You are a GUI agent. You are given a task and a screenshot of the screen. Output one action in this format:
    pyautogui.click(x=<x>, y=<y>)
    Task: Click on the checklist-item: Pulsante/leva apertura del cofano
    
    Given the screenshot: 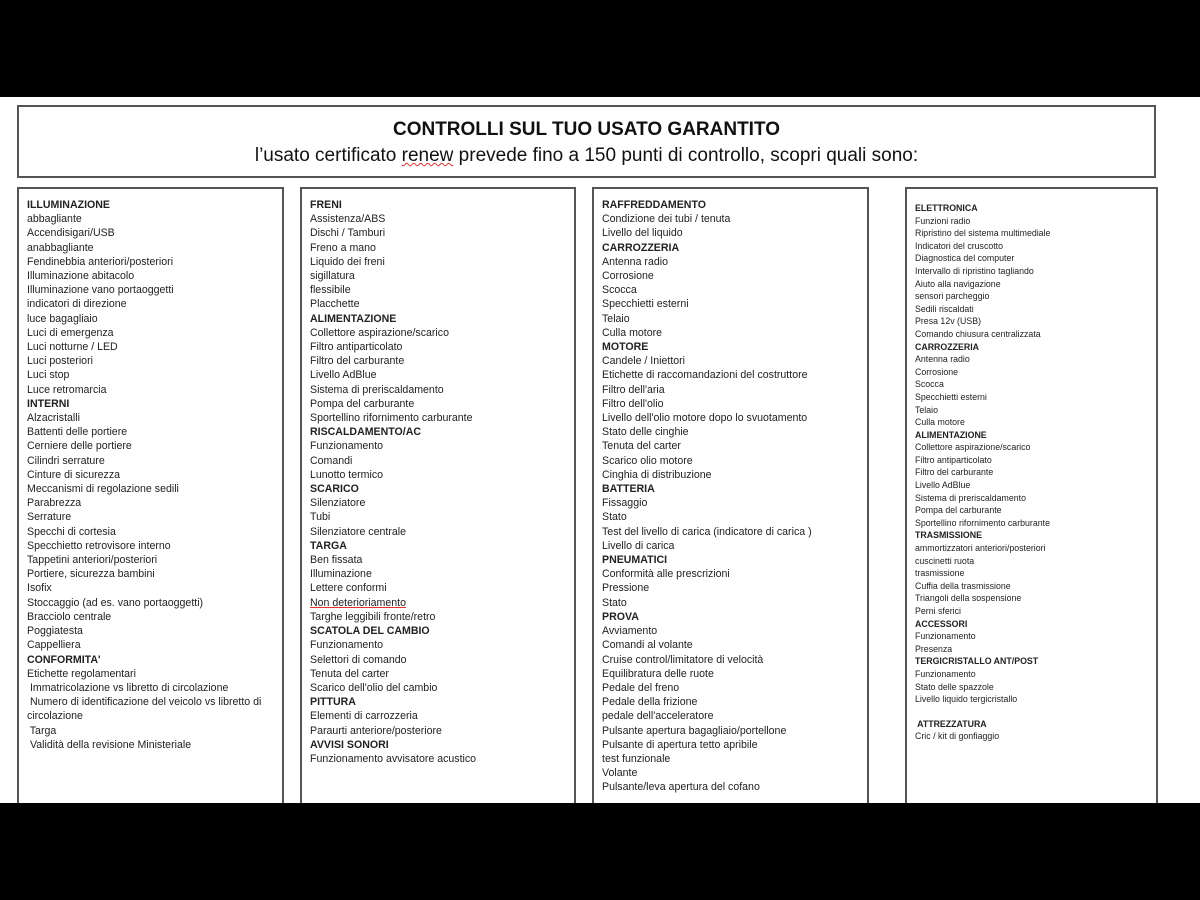 What is the action you would take?
    pyautogui.click(x=681, y=787)
    